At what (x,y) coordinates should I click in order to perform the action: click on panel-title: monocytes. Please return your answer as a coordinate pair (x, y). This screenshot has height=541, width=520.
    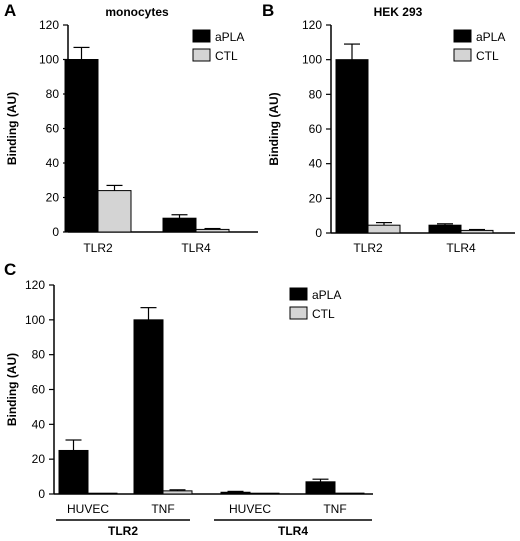
    Looking at the image, I should click on (137, 12).